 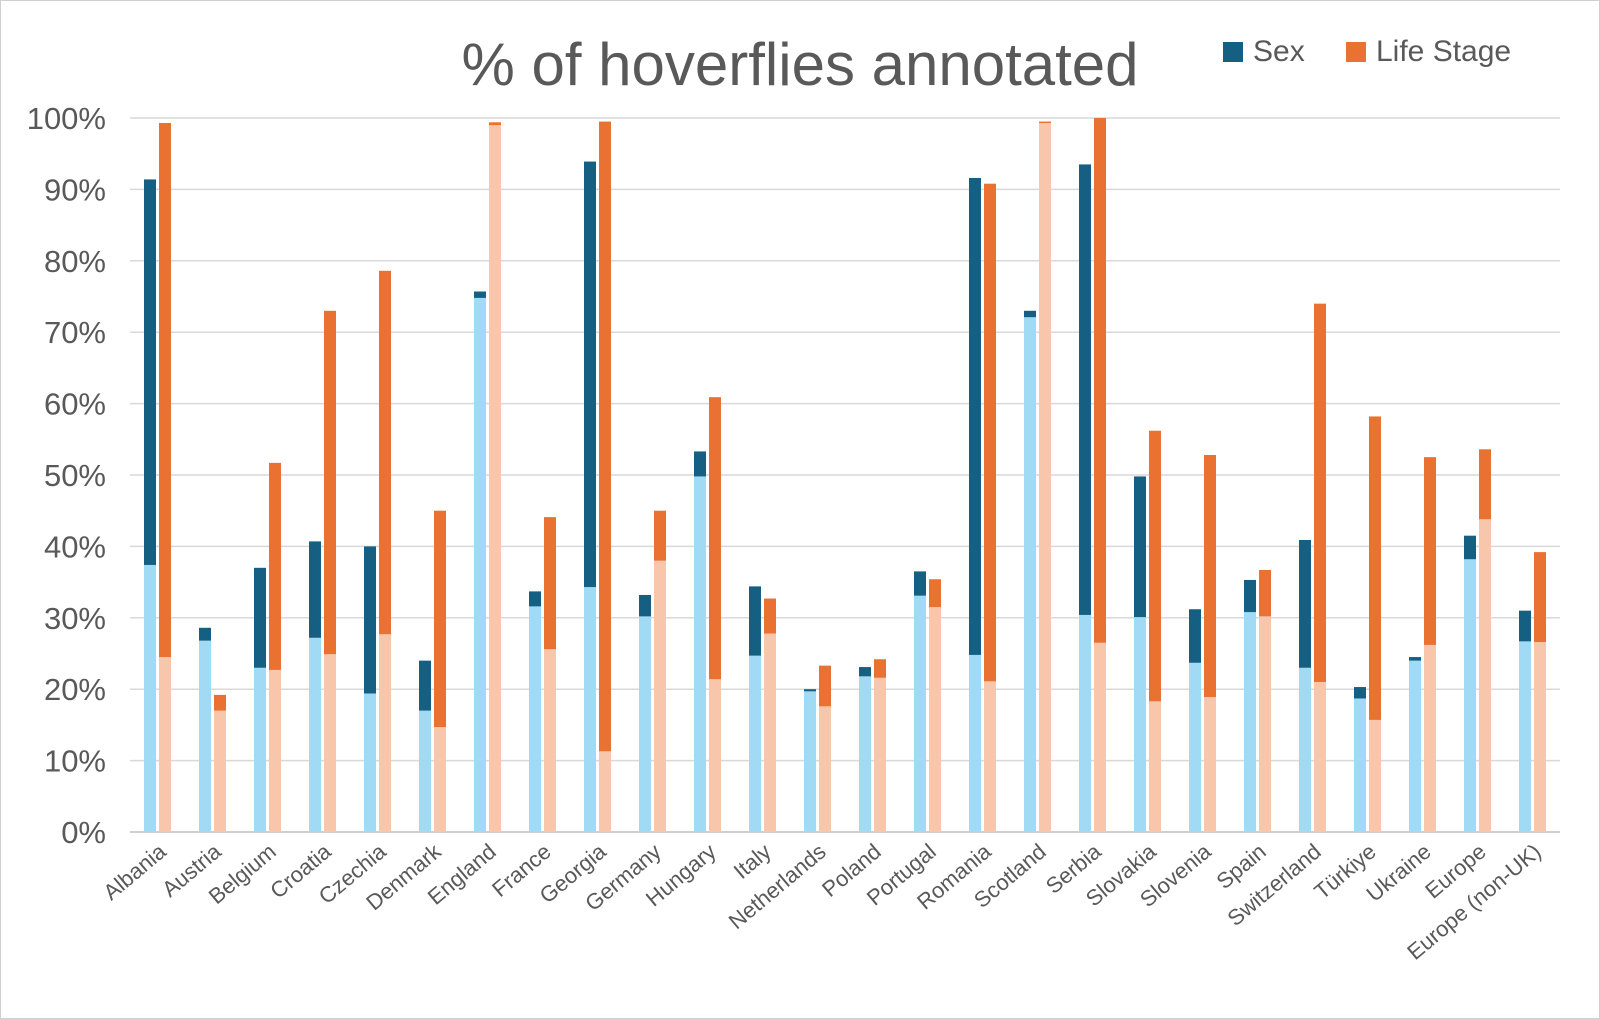 What do you see at coordinates (1264, 52) in the screenshot?
I see `legend-item-sex: Sex` at bounding box center [1264, 52].